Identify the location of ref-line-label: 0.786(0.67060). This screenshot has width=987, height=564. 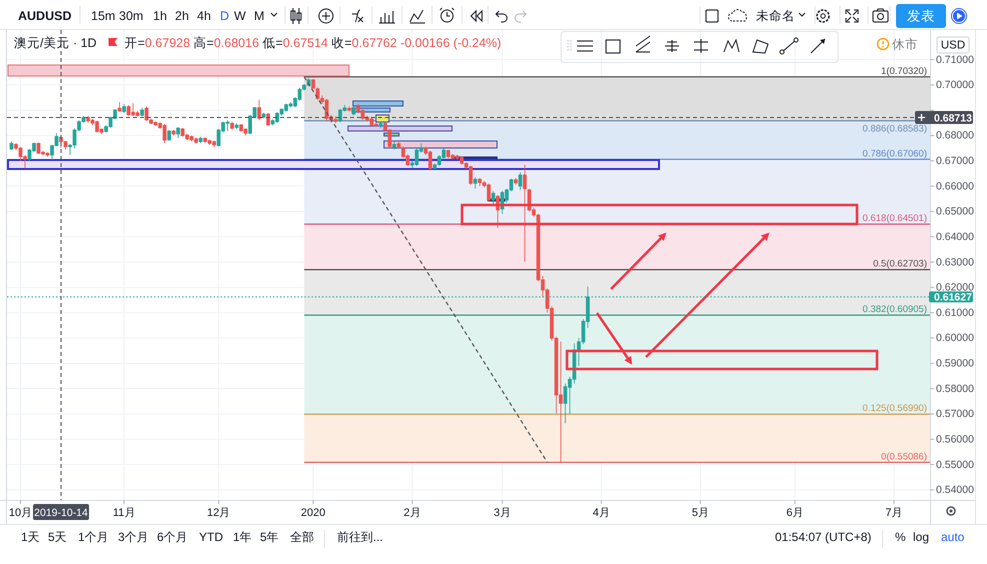
(894, 154).